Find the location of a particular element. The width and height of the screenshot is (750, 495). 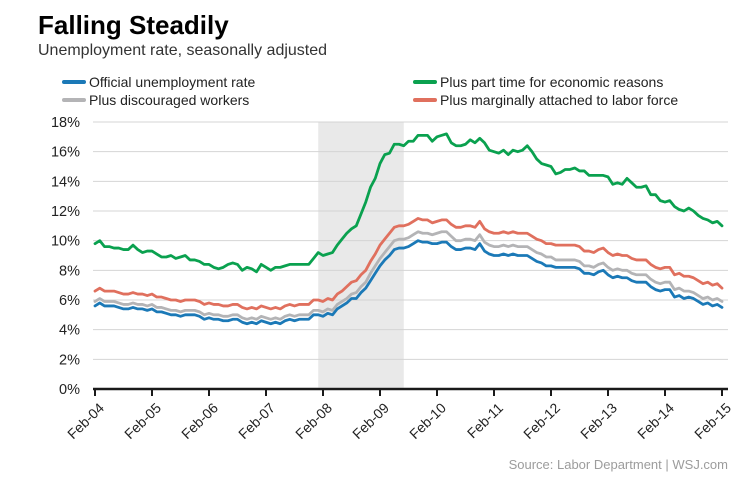

x-tick-label: Feb-14 is located at coordinates (655, 421).